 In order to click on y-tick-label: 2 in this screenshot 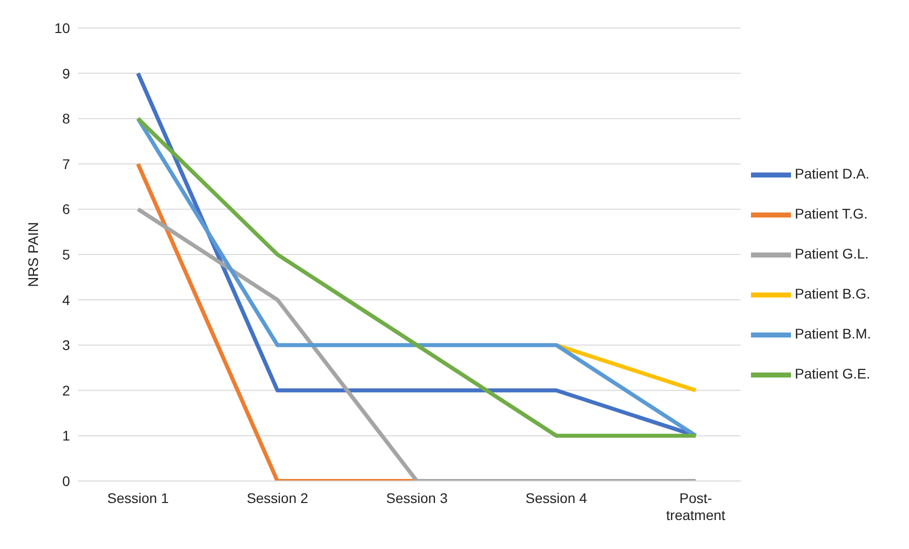, I will do `click(66, 390)`.